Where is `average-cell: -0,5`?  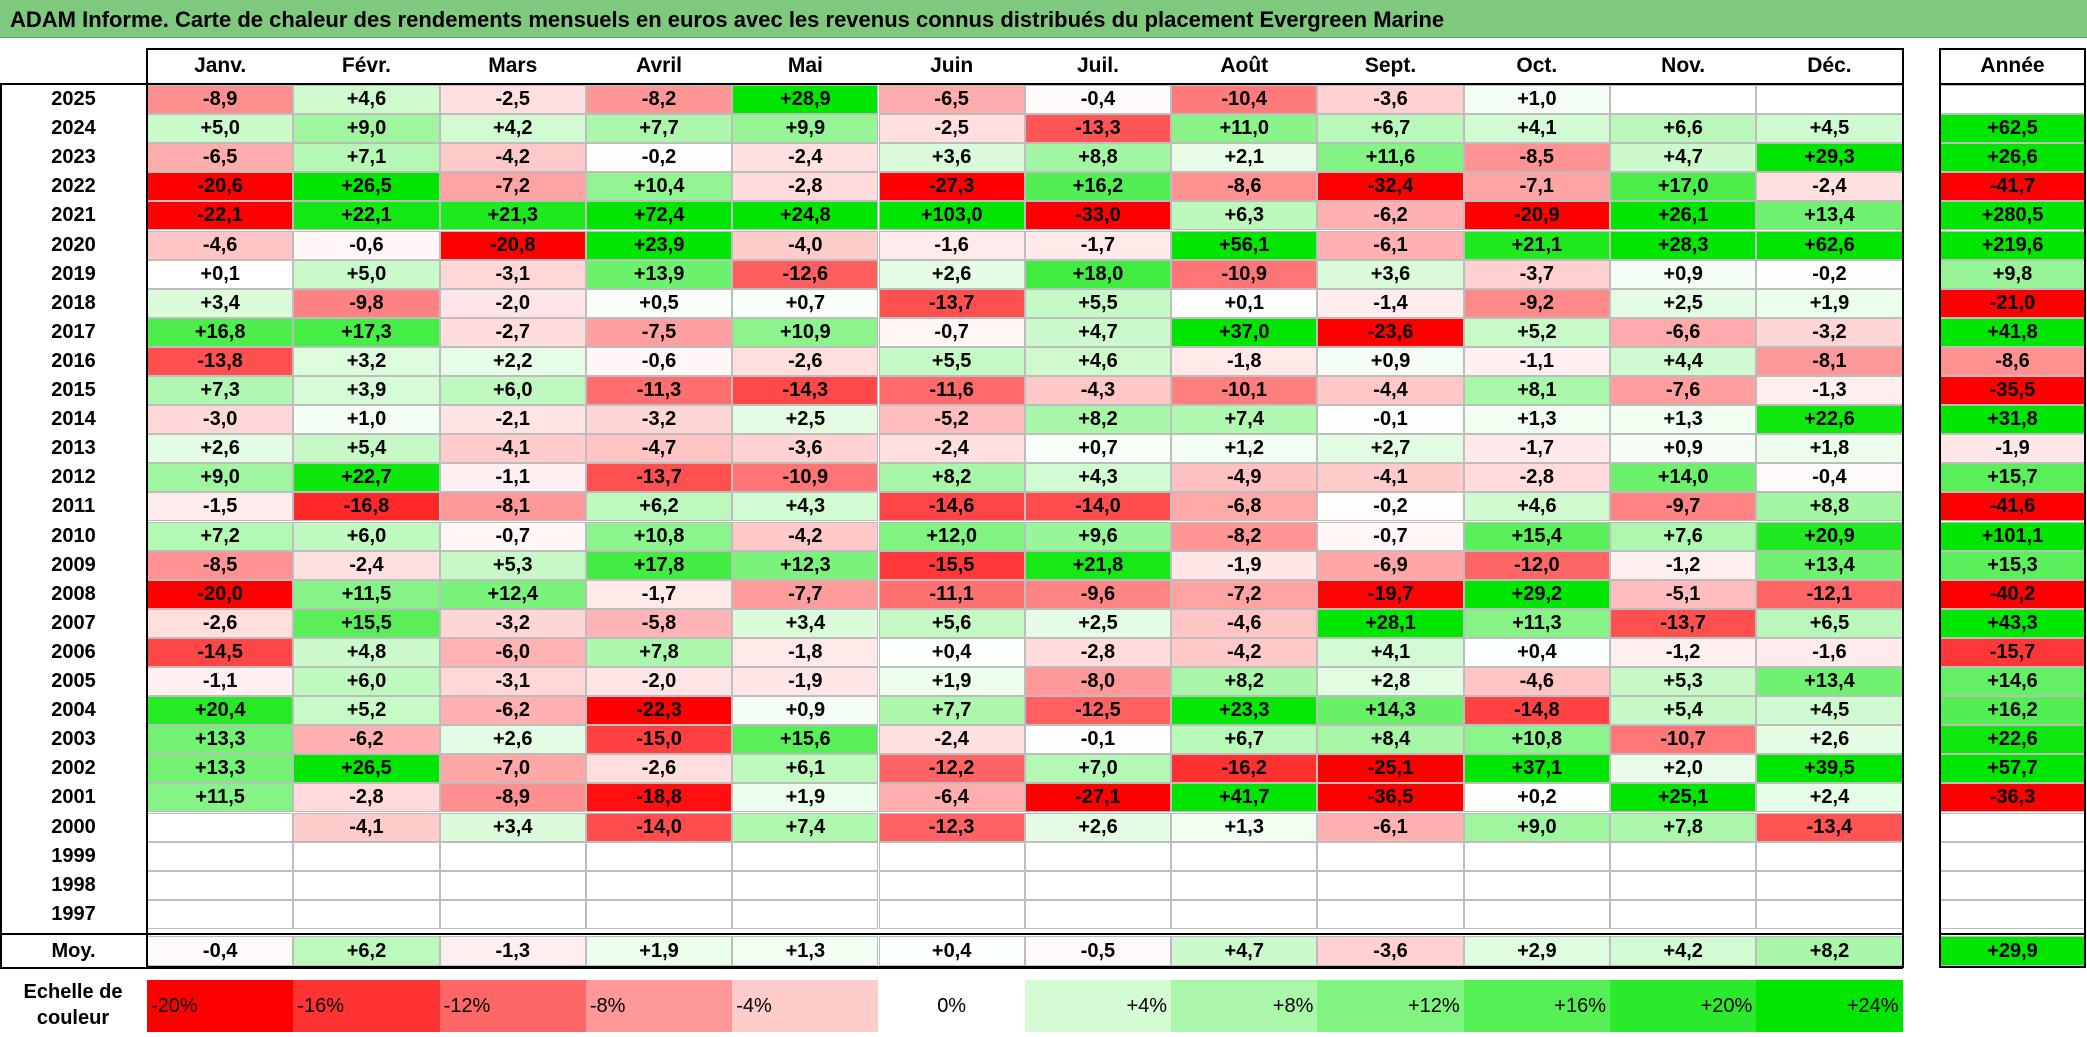
average-cell: -0,5 is located at coordinates (1098, 951).